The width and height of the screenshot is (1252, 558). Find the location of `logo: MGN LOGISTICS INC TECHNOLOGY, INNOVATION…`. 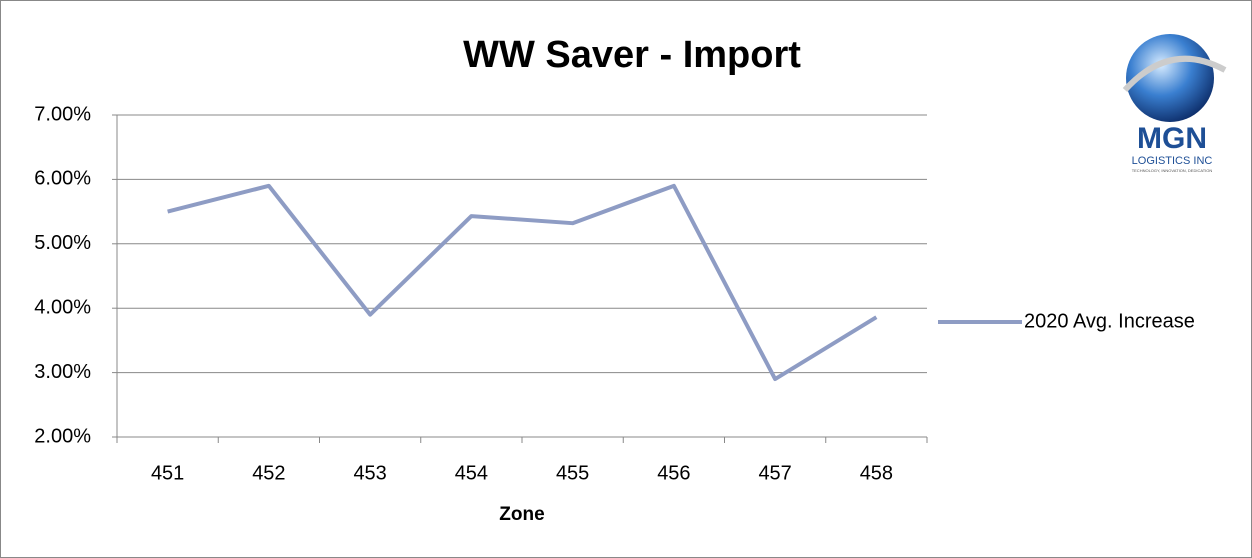

logo: MGN LOGISTICS INC TECHNOLOGY, INNOVATION… is located at coordinates (1174, 103).